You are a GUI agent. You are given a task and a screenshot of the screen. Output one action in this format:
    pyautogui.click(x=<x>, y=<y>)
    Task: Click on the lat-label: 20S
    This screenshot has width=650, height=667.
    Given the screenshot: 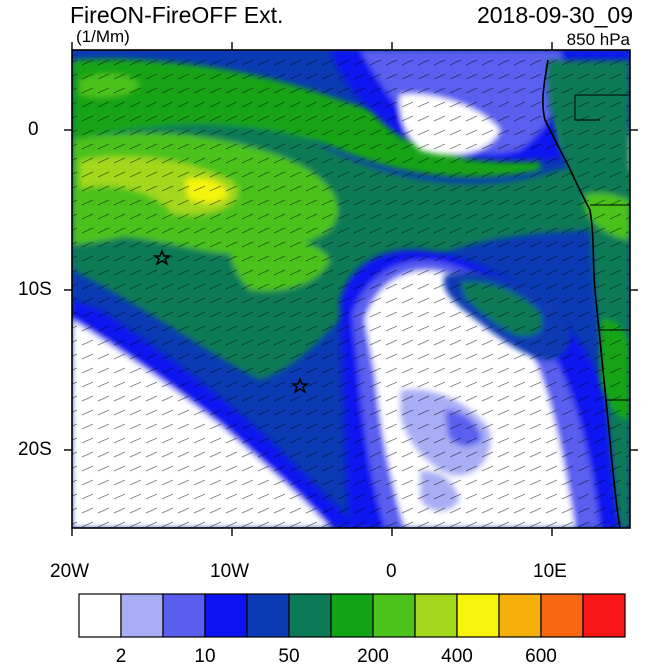 What is the action you would take?
    pyautogui.click(x=35, y=449)
    